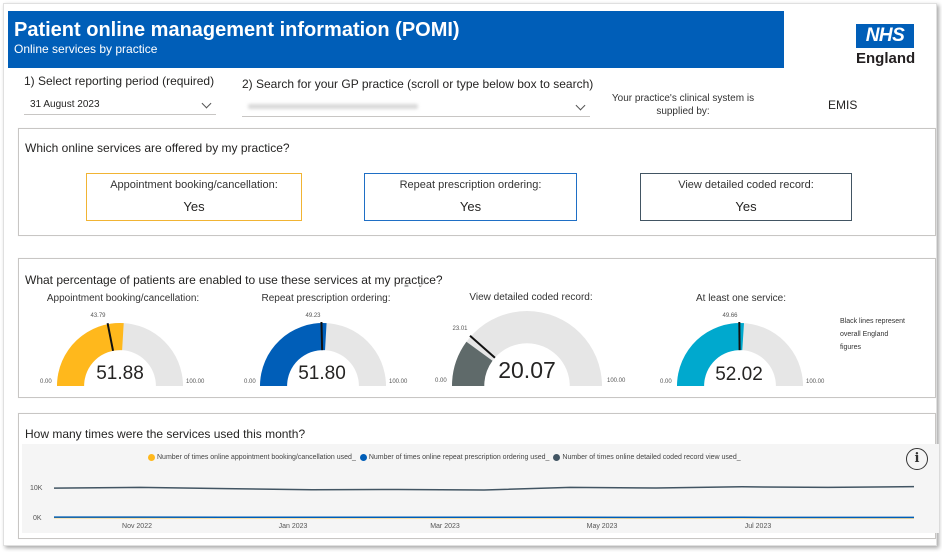  I want to click on gauge-title: View detailed coded record:, so click(531, 297).